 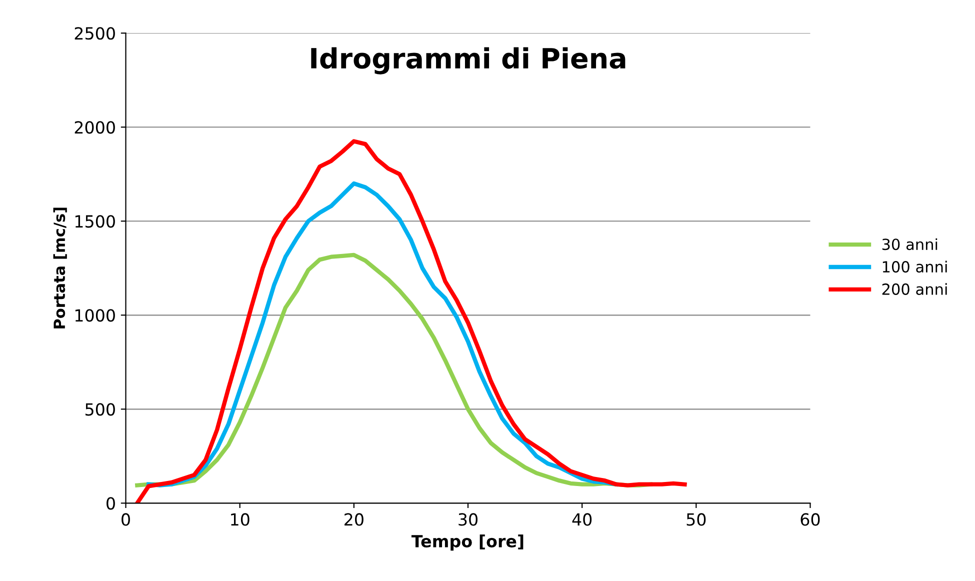 What do you see at coordinates (914, 266) in the screenshot?
I see `legend-label: 100 anni` at bounding box center [914, 266].